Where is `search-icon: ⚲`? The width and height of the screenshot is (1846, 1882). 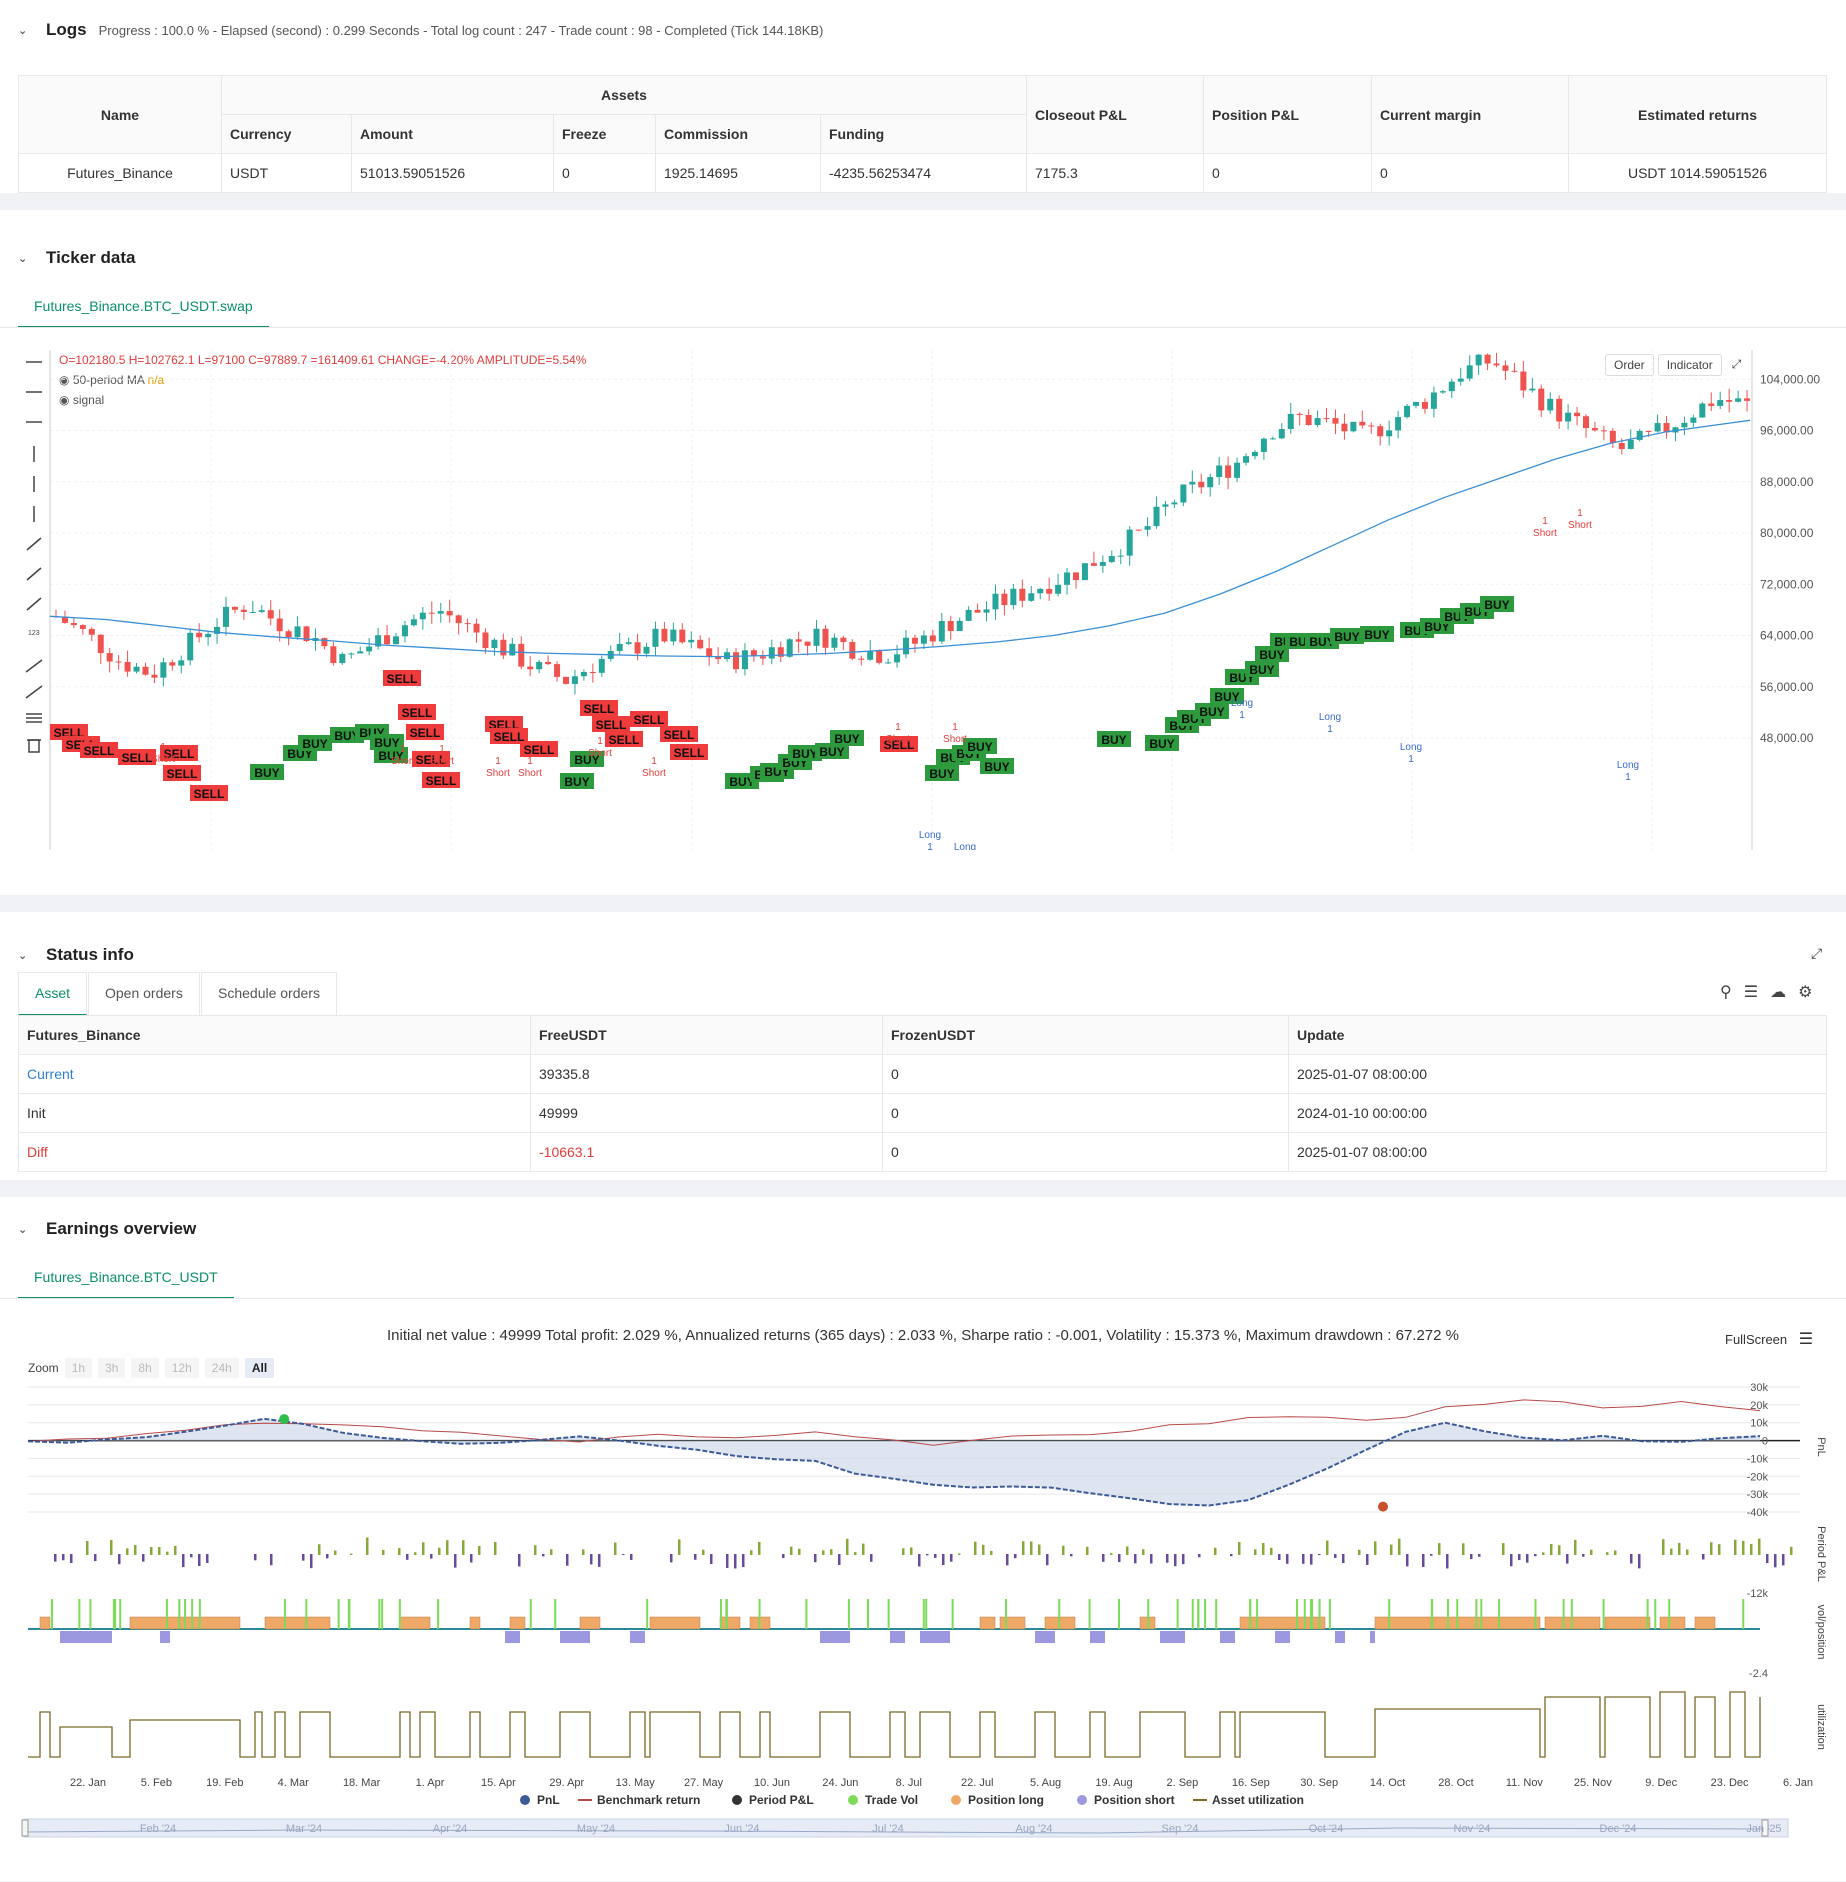
search-icon: ⚲ is located at coordinates (1726, 992).